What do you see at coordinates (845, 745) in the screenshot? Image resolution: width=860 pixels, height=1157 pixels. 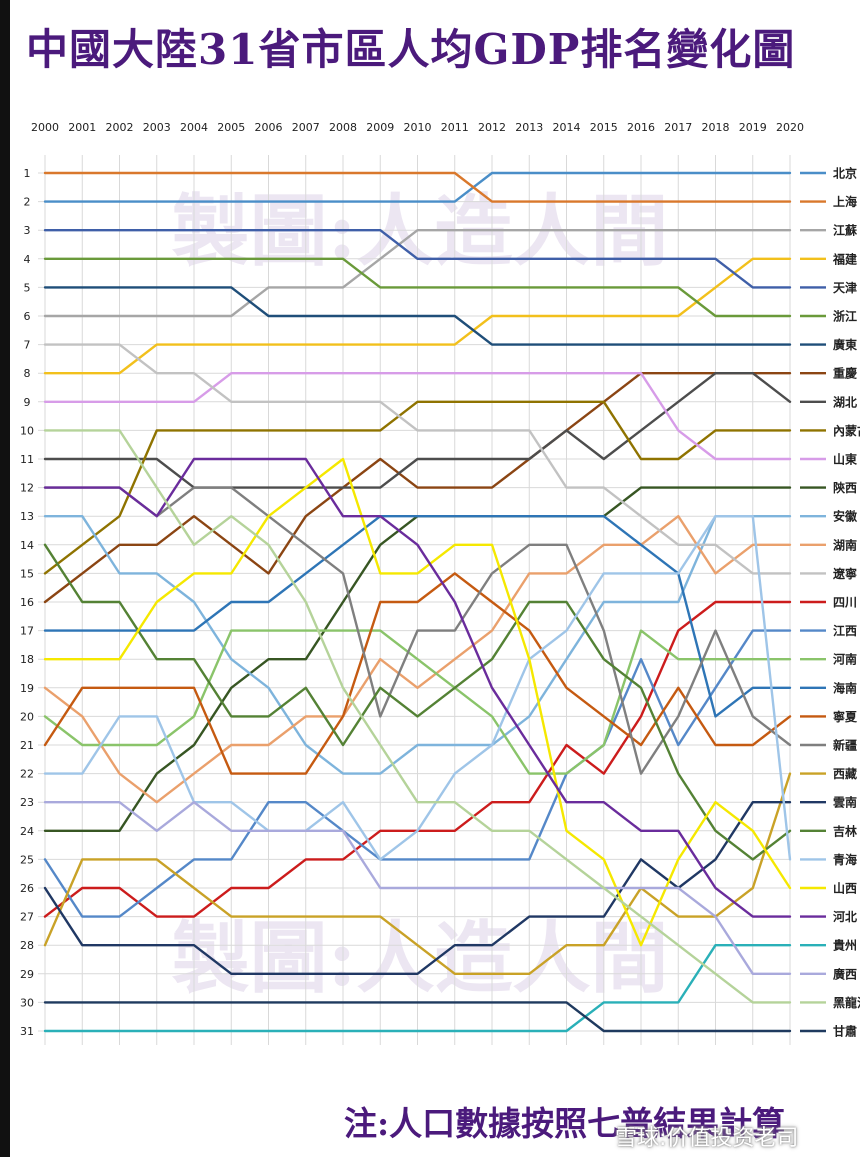 I see `legend-label: 新疆` at bounding box center [845, 745].